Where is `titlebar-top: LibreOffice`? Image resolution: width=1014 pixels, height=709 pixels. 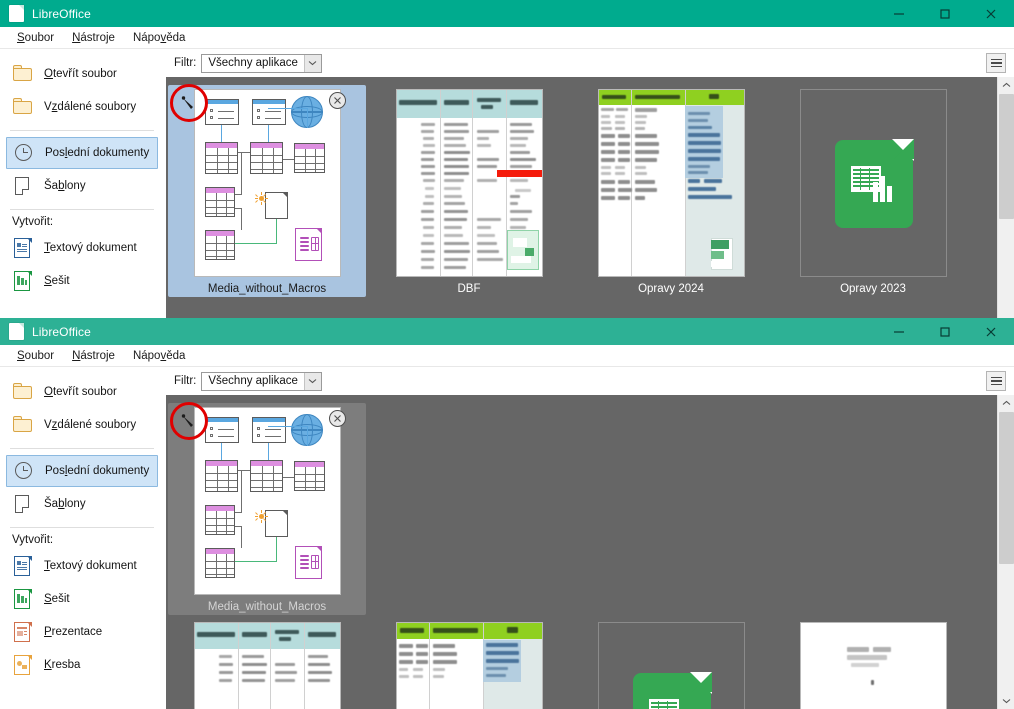 titlebar-top: LibreOffice is located at coordinates (507, 13).